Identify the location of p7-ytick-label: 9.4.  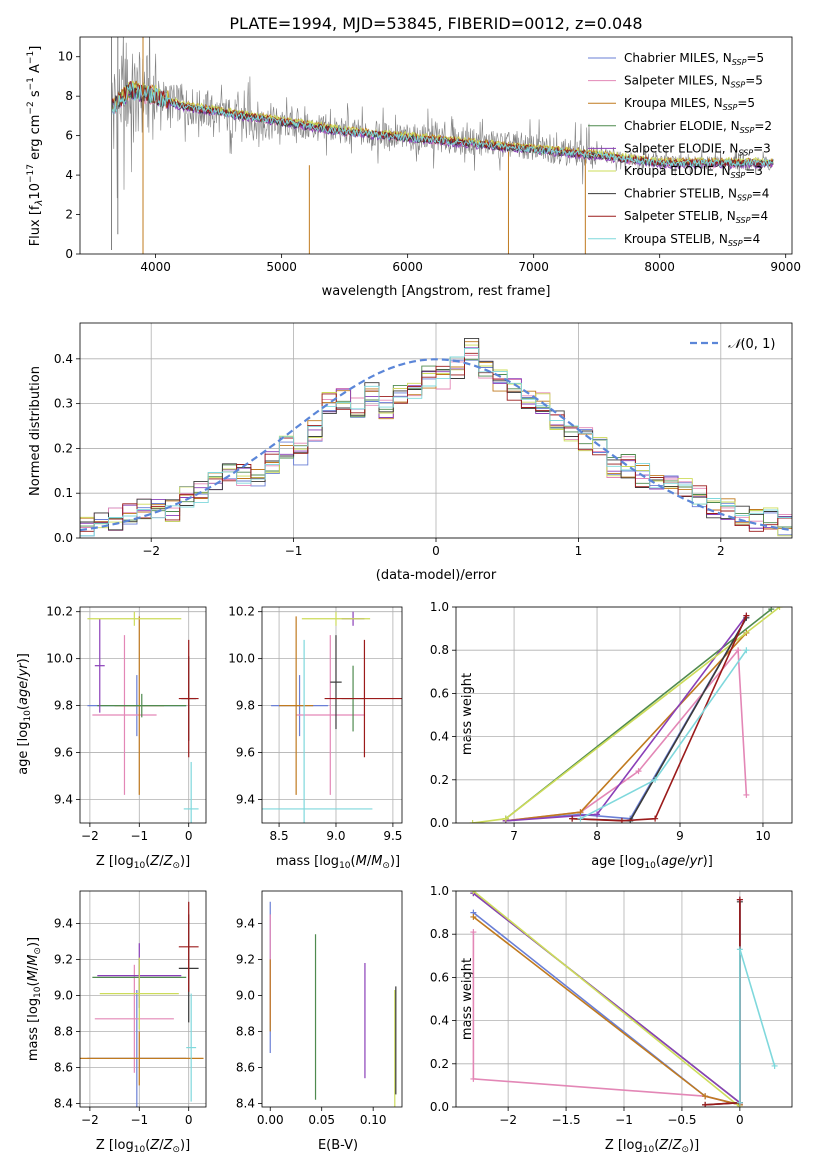
(245, 923).